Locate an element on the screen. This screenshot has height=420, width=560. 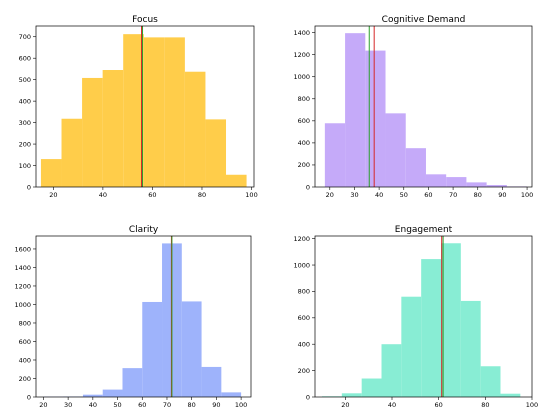
focus-y-tick-label-4: 400 is located at coordinates (25, 101).